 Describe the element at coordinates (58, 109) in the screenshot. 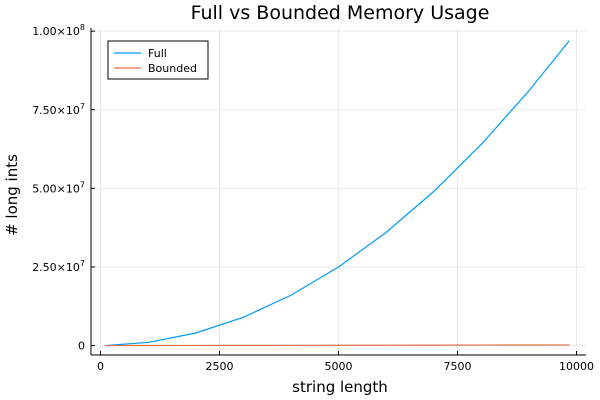

I see `y-tick-label-3: 7.50×10⁷` at that location.